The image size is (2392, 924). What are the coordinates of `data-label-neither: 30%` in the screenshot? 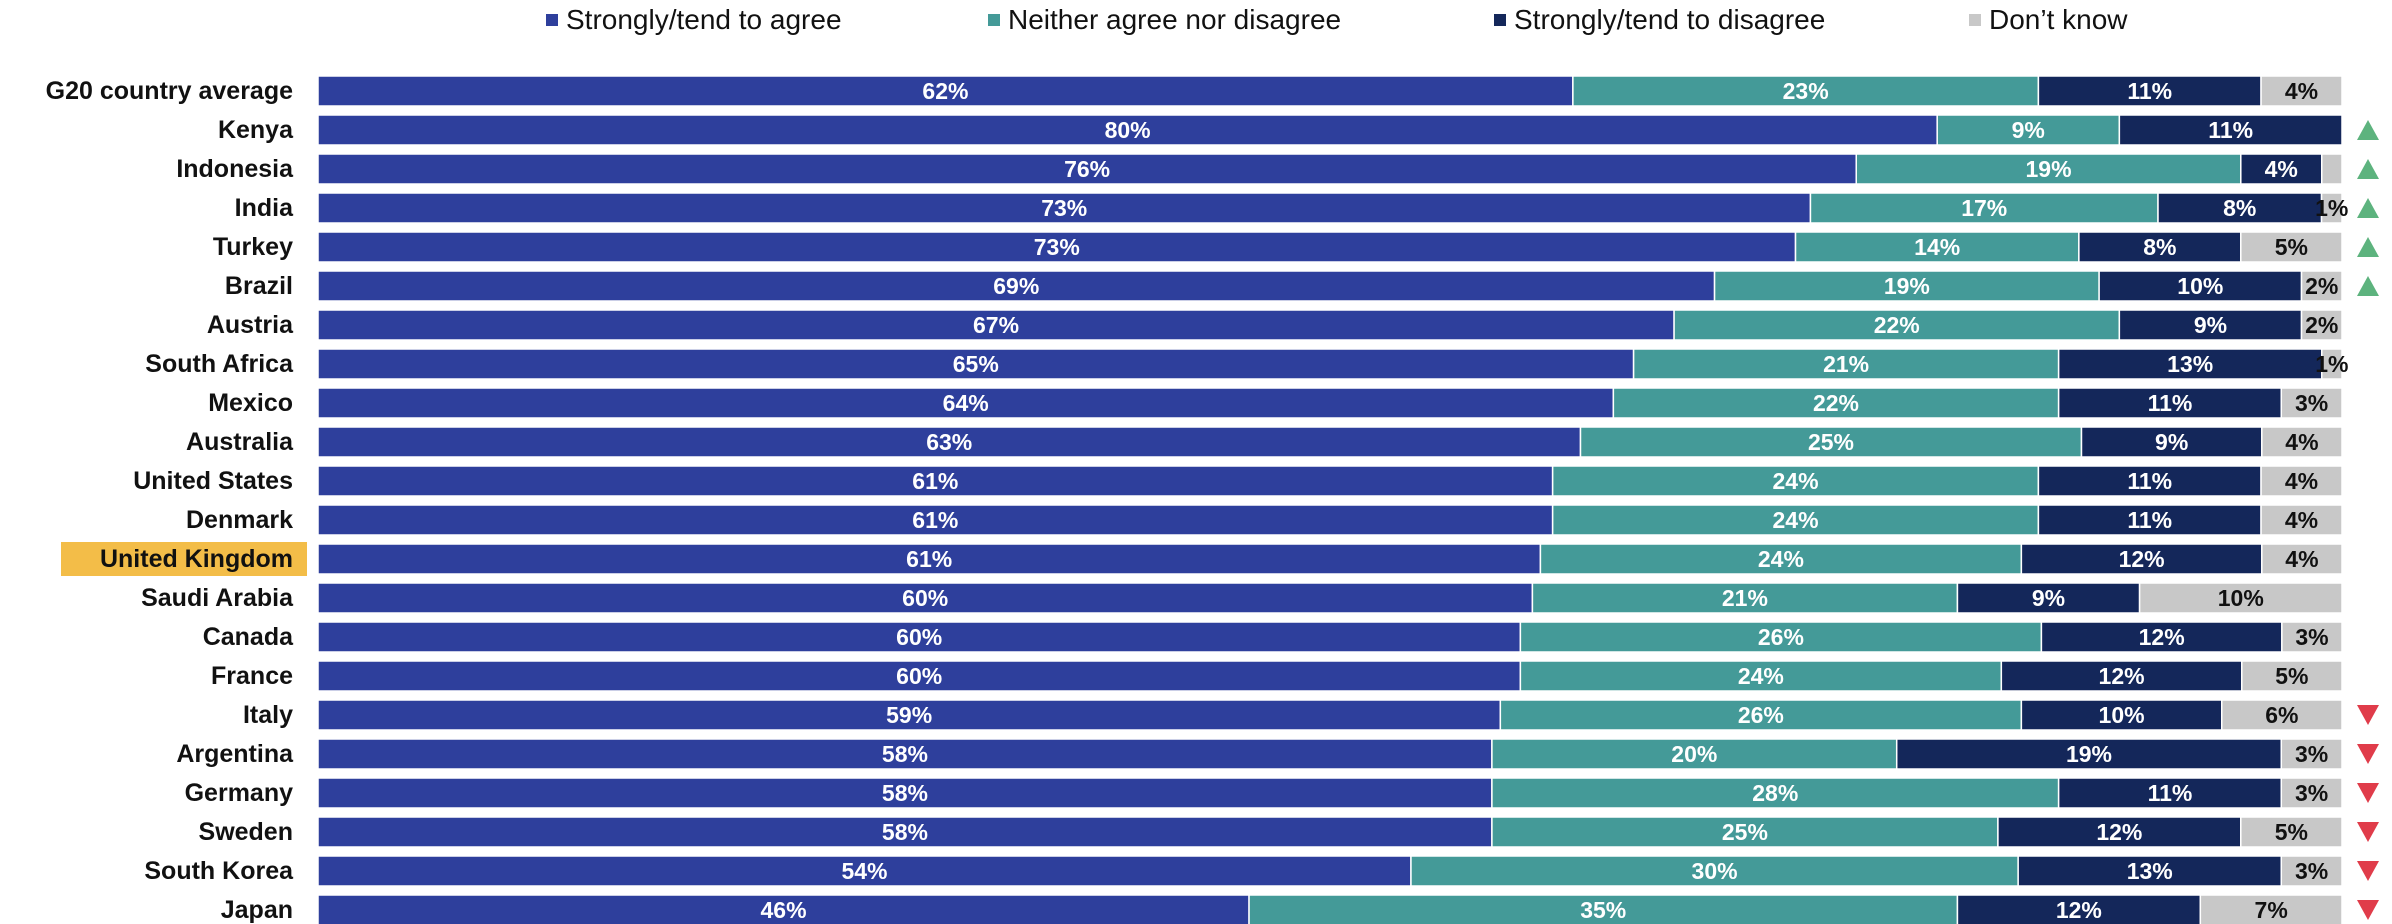 It's located at (1715, 871).